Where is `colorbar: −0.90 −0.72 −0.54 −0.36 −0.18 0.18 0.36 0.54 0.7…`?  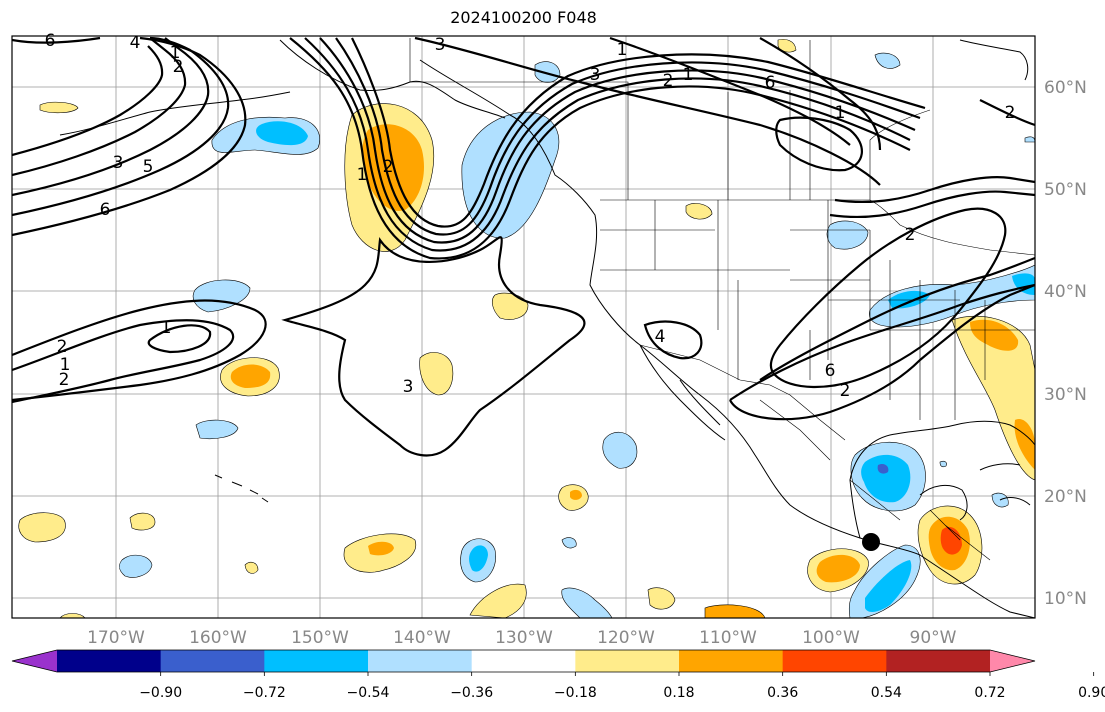
colorbar: −0.90 −0.72 −0.54 −0.36 −0.18 0.18 0.36 0.54 0.7… is located at coordinates (558, 675).